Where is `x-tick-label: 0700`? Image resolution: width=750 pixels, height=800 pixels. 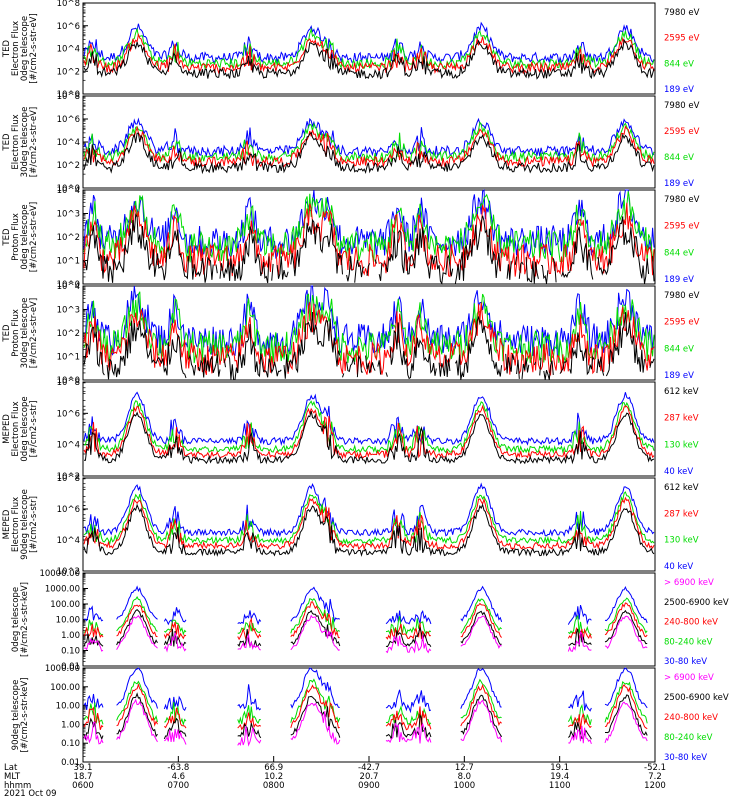
x-tick-label: 0700 is located at coordinates (179, 786).